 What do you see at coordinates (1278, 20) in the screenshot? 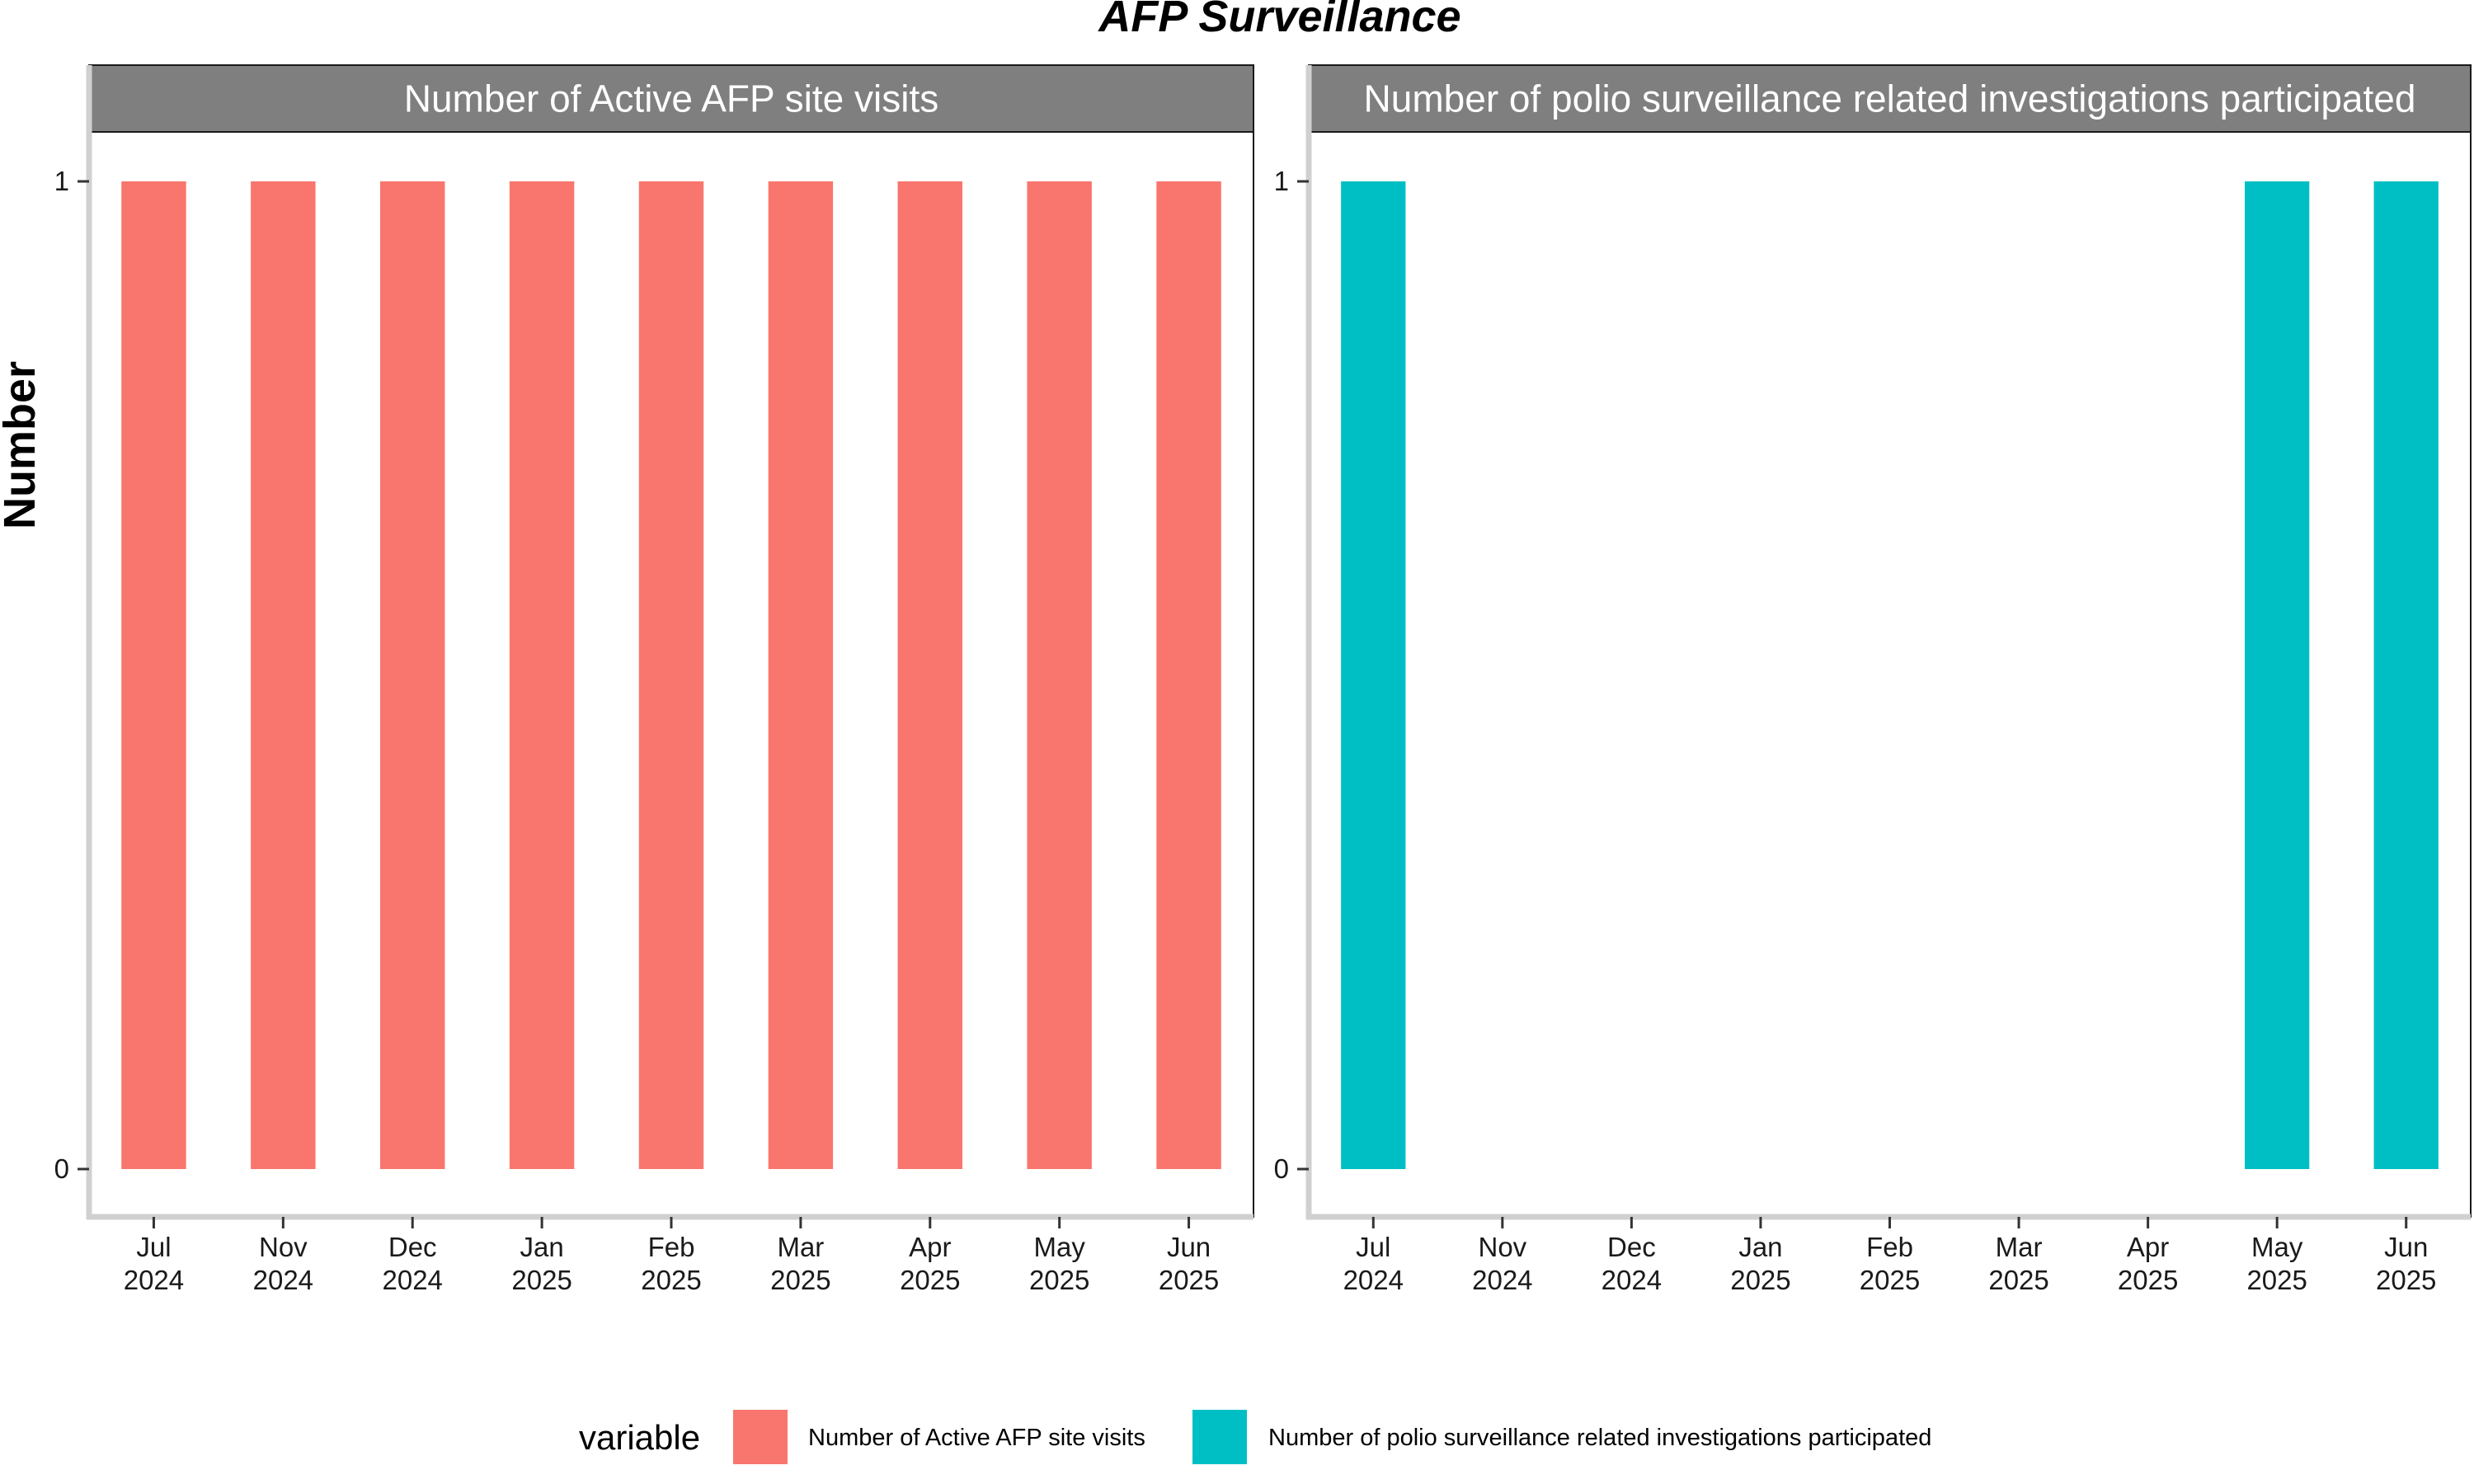
I see `chart-title: AFP Surveillance` at bounding box center [1278, 20].